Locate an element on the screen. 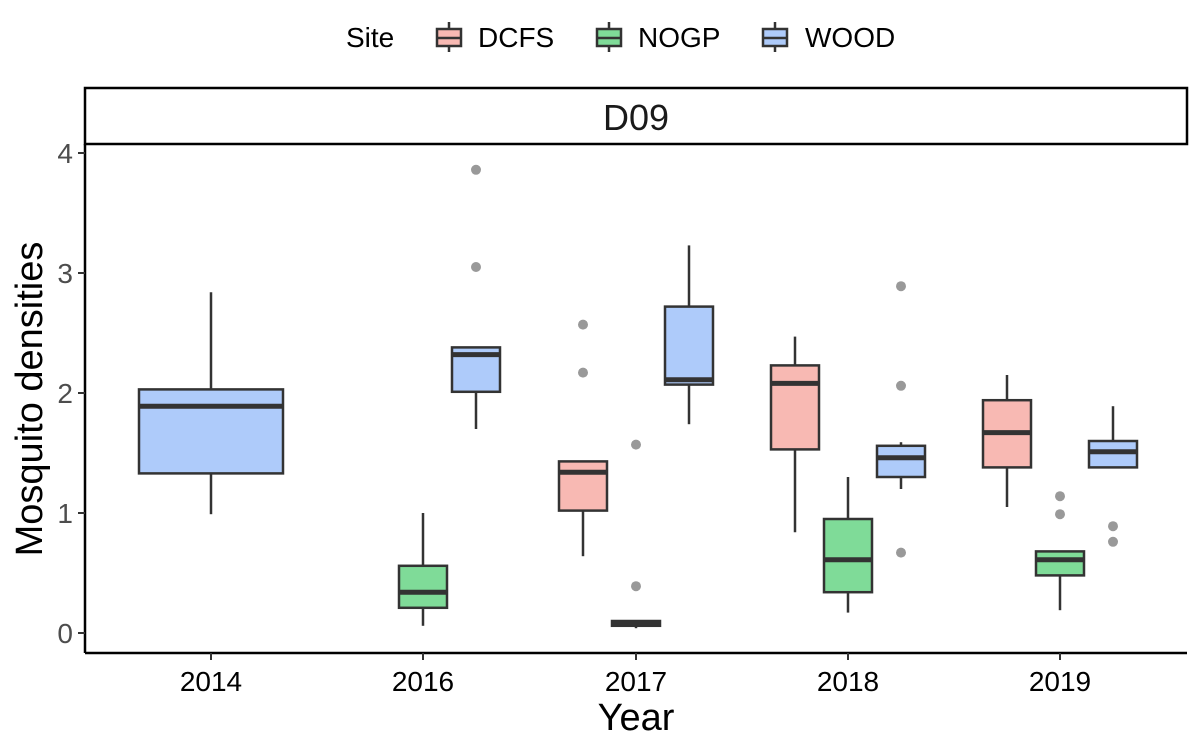 This screenshot has width=1200, height=750. y-tick-label: 2 is located at coordinates (65, 393).